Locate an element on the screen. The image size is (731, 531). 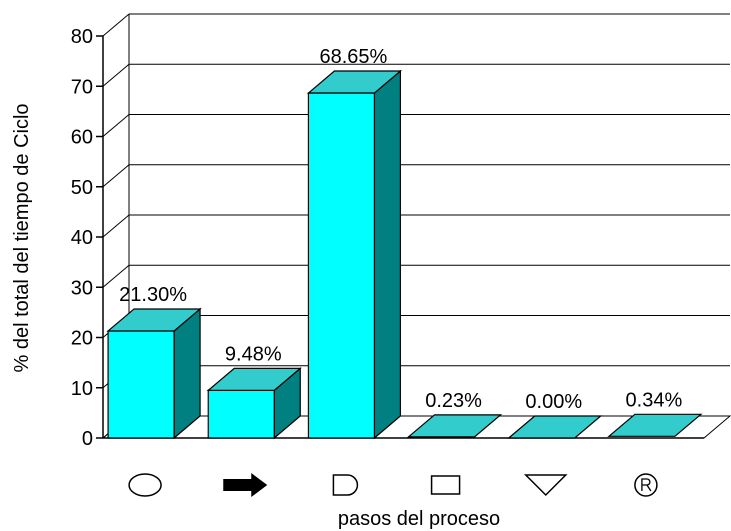
category-icons is located at coordinates (393, 485).